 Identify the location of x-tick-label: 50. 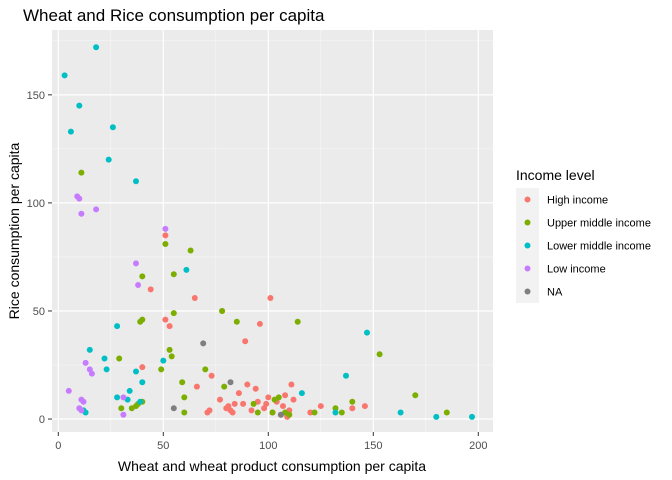
(163, 446).